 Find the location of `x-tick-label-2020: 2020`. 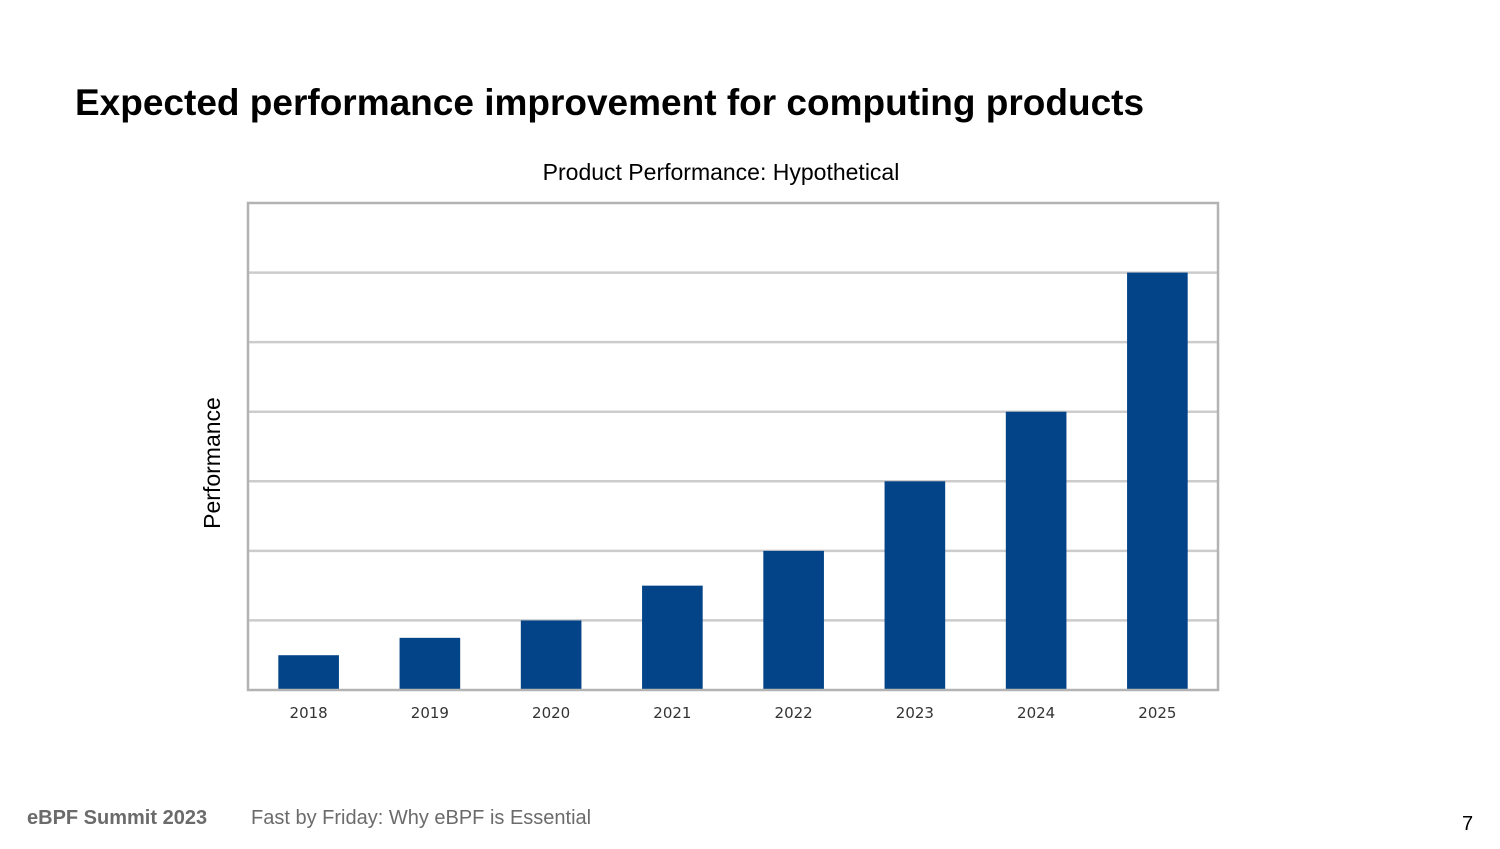

x-tick-label-2020: 2020 is located at coordinates (551, 713).